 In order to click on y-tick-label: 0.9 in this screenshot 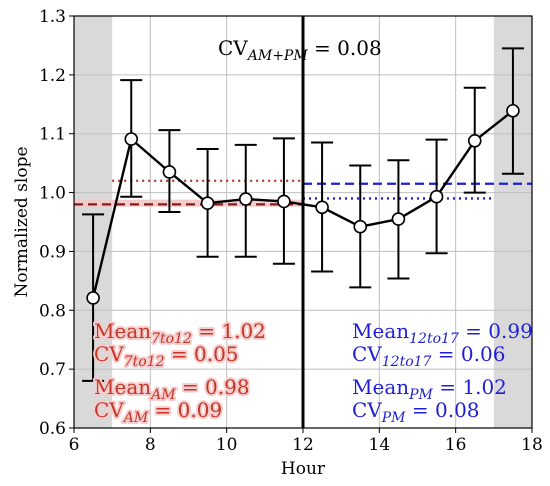, I will do `click(52, 252)`.